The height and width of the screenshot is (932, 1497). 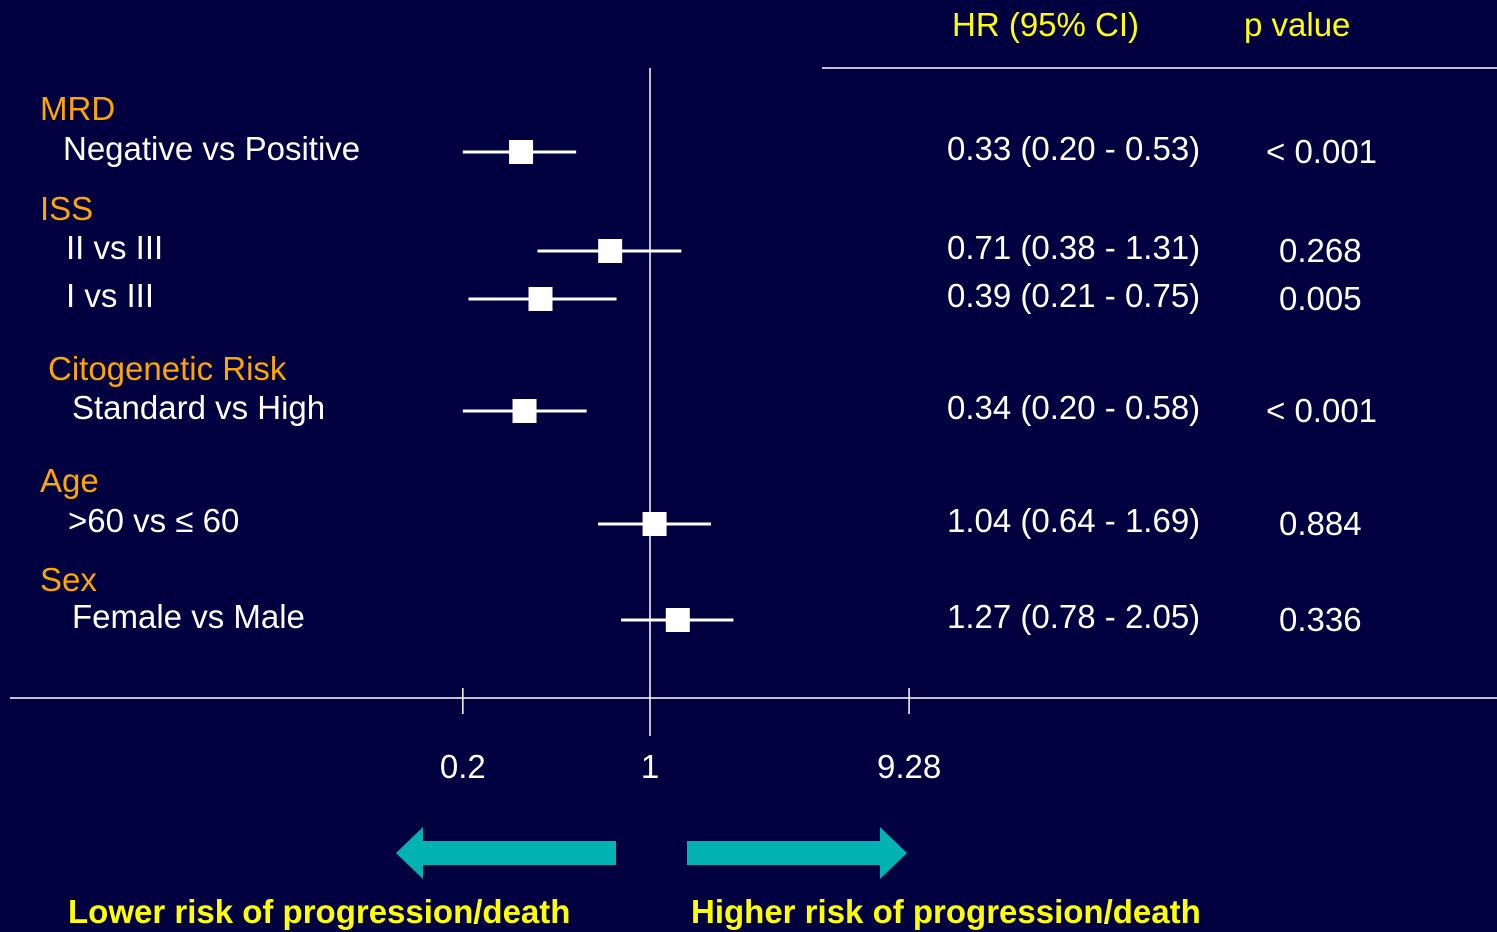 What do you see at coordinates (211, 148) in the screenshot?
I see `row-label: Negative vs Positive` at bounding box center [211, 148].